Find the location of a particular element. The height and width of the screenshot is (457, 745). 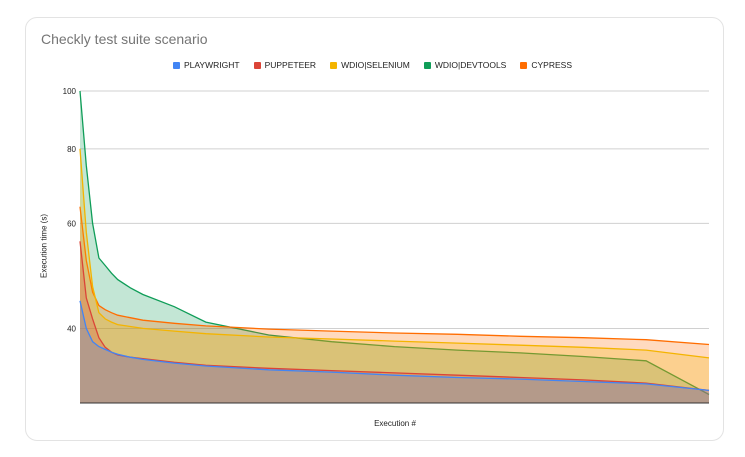

legend-swatch-wdio-devtools is located at coordinates (427, 65).